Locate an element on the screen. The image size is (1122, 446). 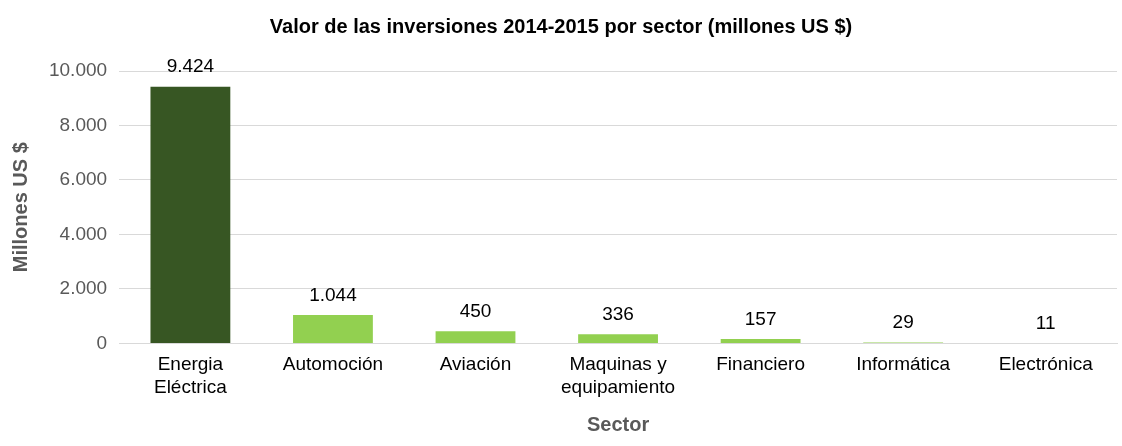
y-axis-title: Millones US $ is located at coordinates (19, 207).